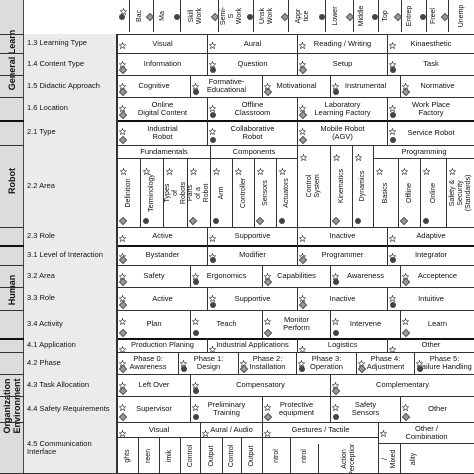 The height and width of the screenshot is (474, 474). Describe the element at coordinates (251, 456) in the screenshot. I see `interface-col-label: Output` at that location.